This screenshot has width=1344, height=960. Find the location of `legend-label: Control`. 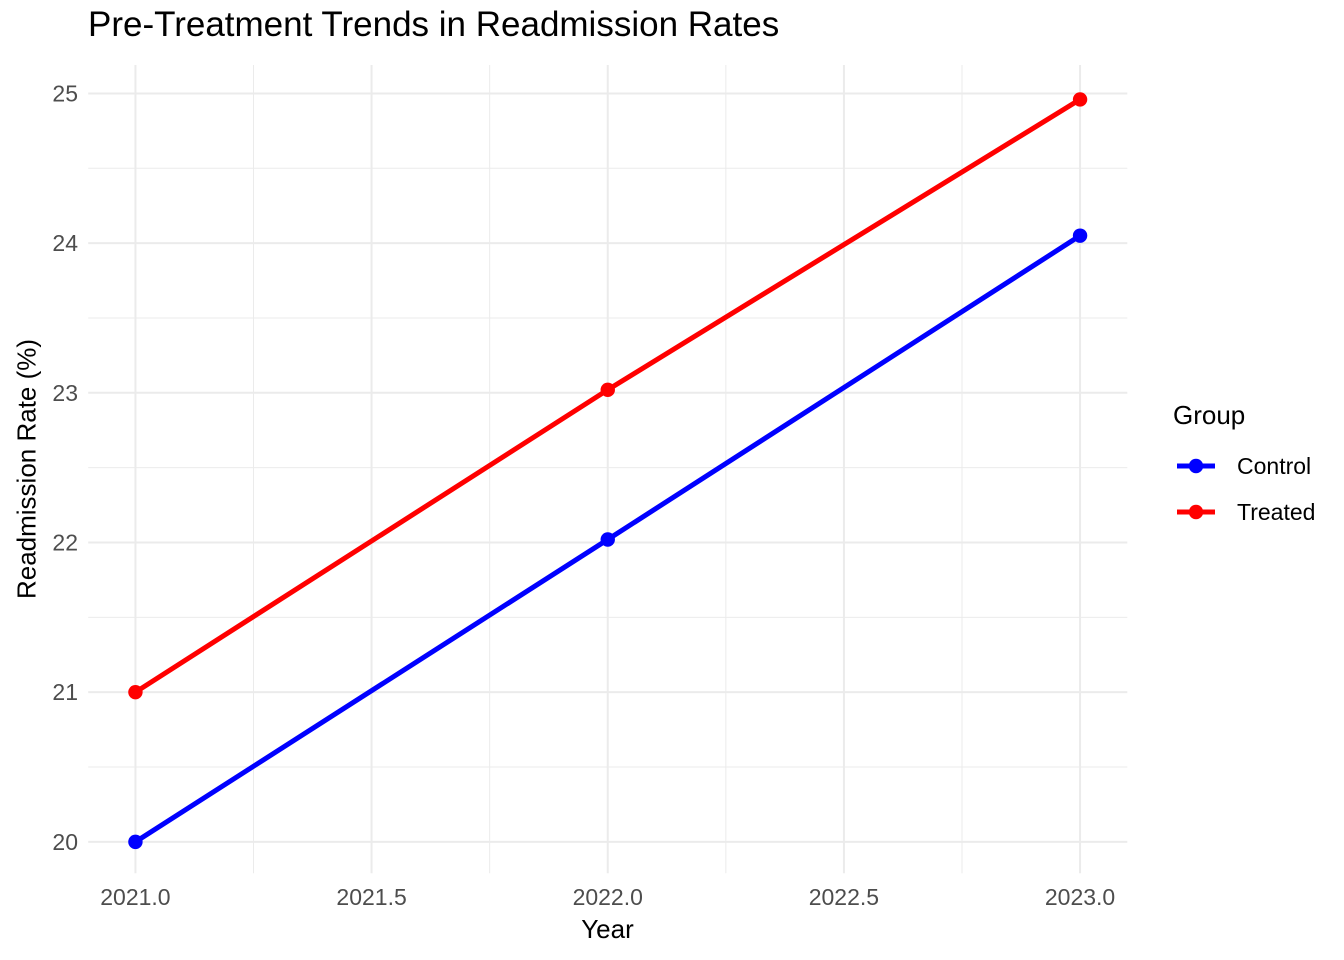

legend-label: Control is located at coordinates (1274, 465).